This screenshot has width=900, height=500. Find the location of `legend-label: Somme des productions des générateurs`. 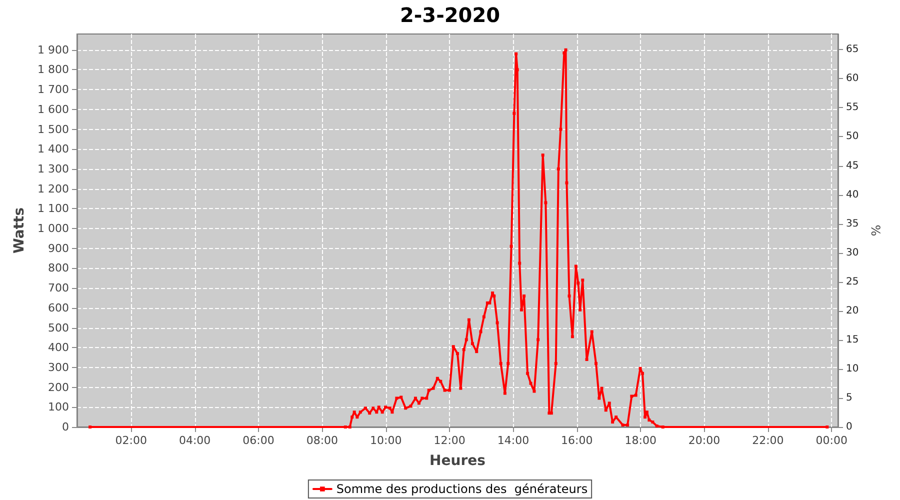

legend-label: Somme des productions des générateurs is located at coordinates (462, 489).